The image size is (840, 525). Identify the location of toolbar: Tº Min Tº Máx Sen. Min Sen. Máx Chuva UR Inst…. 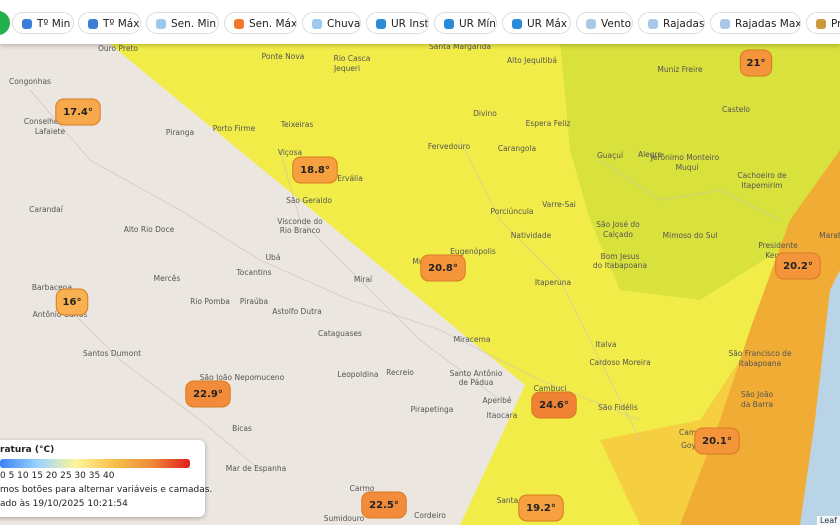
(420, 22).